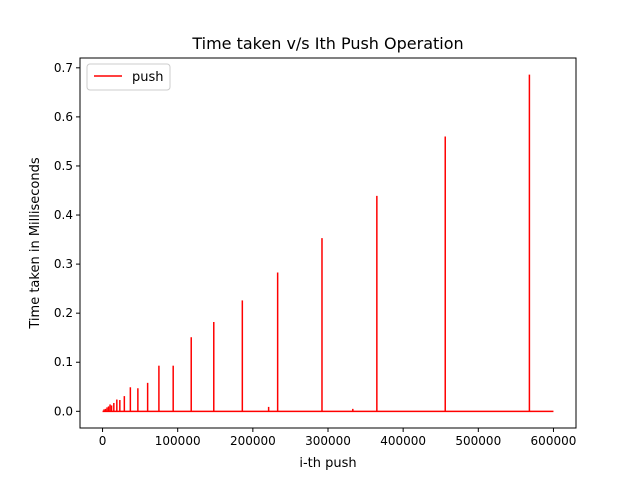 Image resolution: width=640 pixels, height=480 pixels. I want to click on x-tick-label: 600000, so click(554, 441).